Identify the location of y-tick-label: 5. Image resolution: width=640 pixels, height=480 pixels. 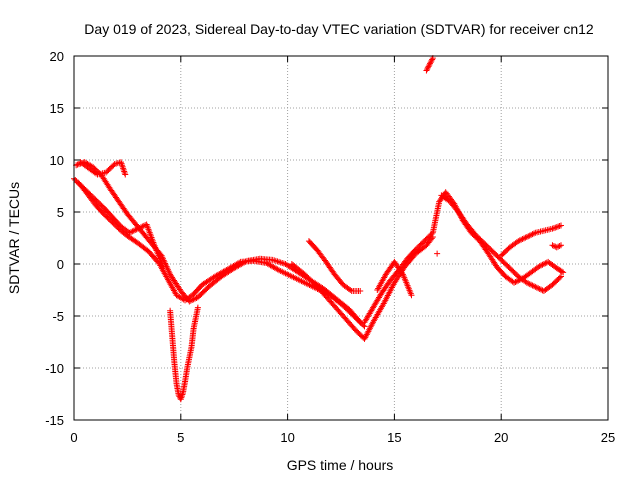
(60, 212).